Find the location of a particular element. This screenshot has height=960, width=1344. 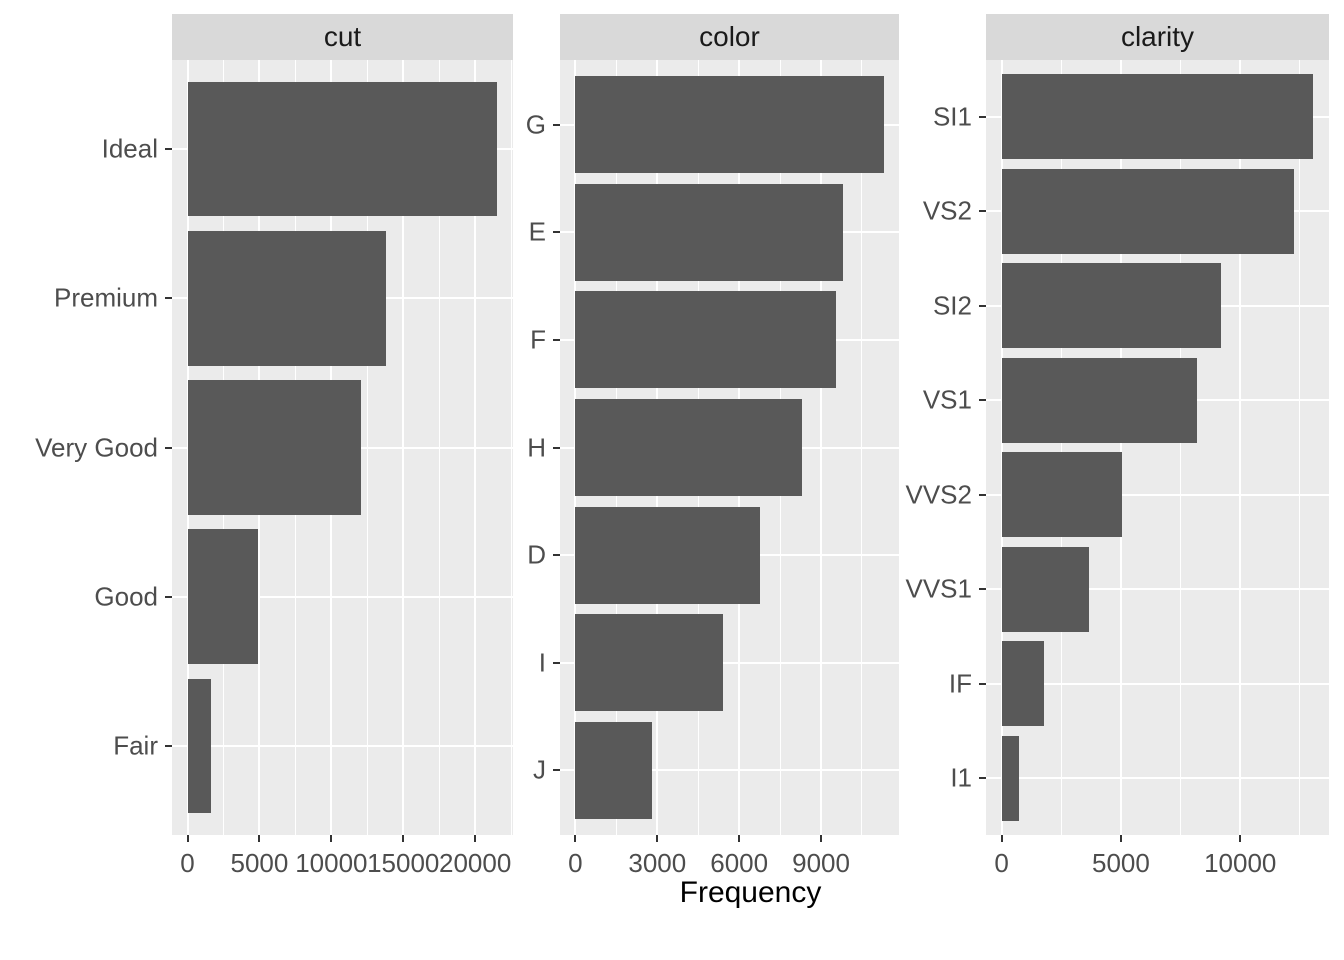

y-tick-label: Very Good is located at coordinates (96, 447).